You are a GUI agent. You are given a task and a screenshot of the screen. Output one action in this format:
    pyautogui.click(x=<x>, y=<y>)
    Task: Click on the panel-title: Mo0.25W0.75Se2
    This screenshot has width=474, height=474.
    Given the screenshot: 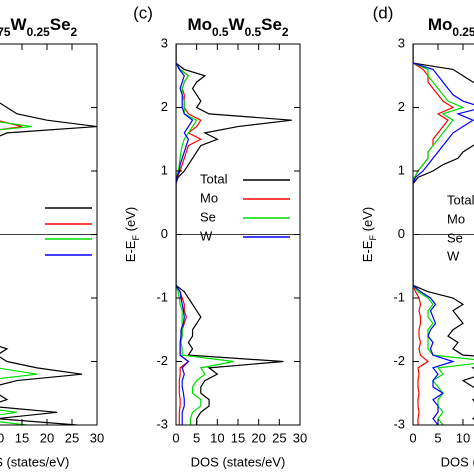 What is the action you would take?
    pyautogui.click(x=451, y=27)
    